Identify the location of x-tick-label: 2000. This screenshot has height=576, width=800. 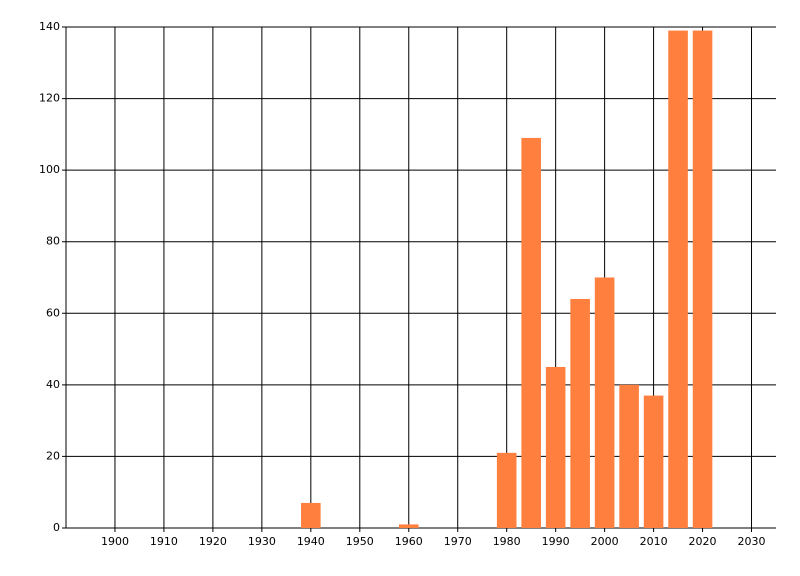
(605, 541).